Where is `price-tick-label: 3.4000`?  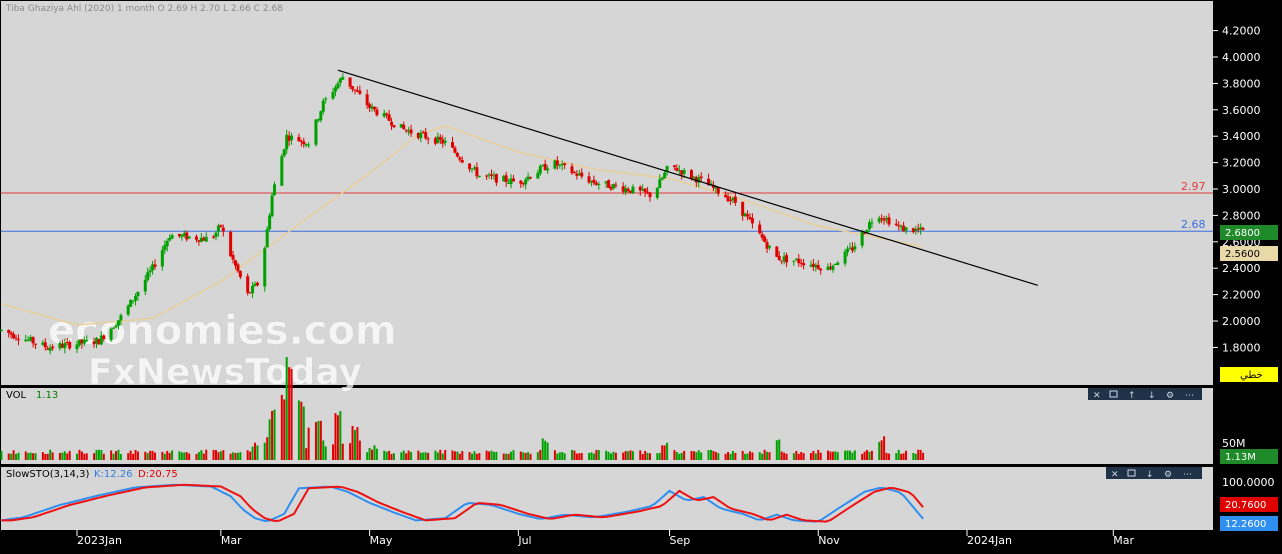
price-tick-label: 3.4000 is located at coordinates (1241, 136).